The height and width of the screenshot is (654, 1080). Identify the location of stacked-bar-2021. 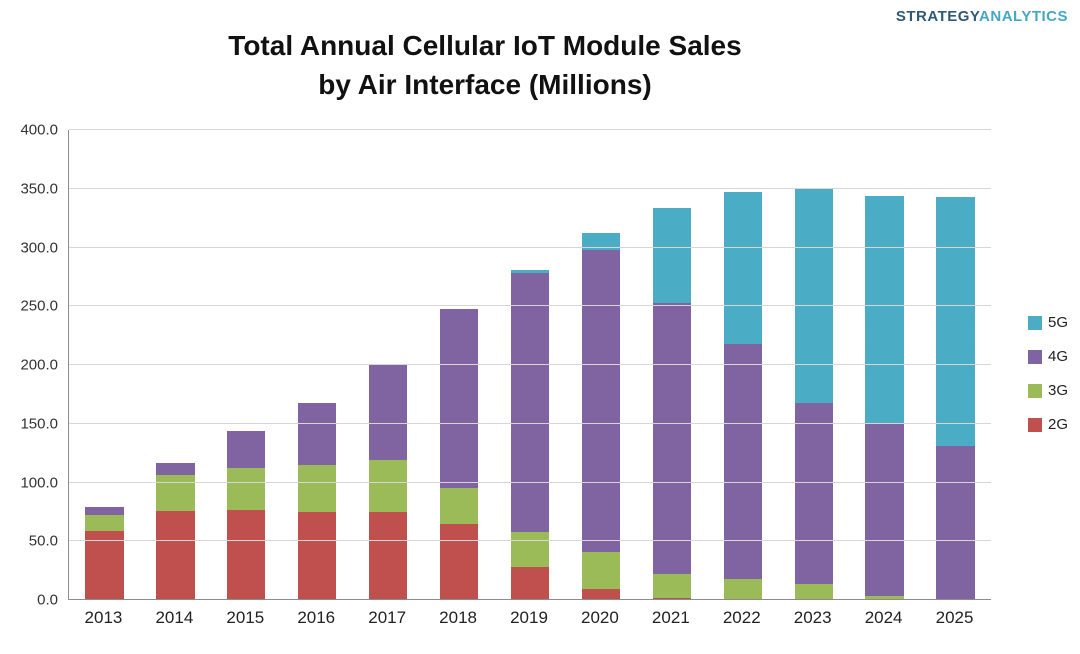
(671, 365).